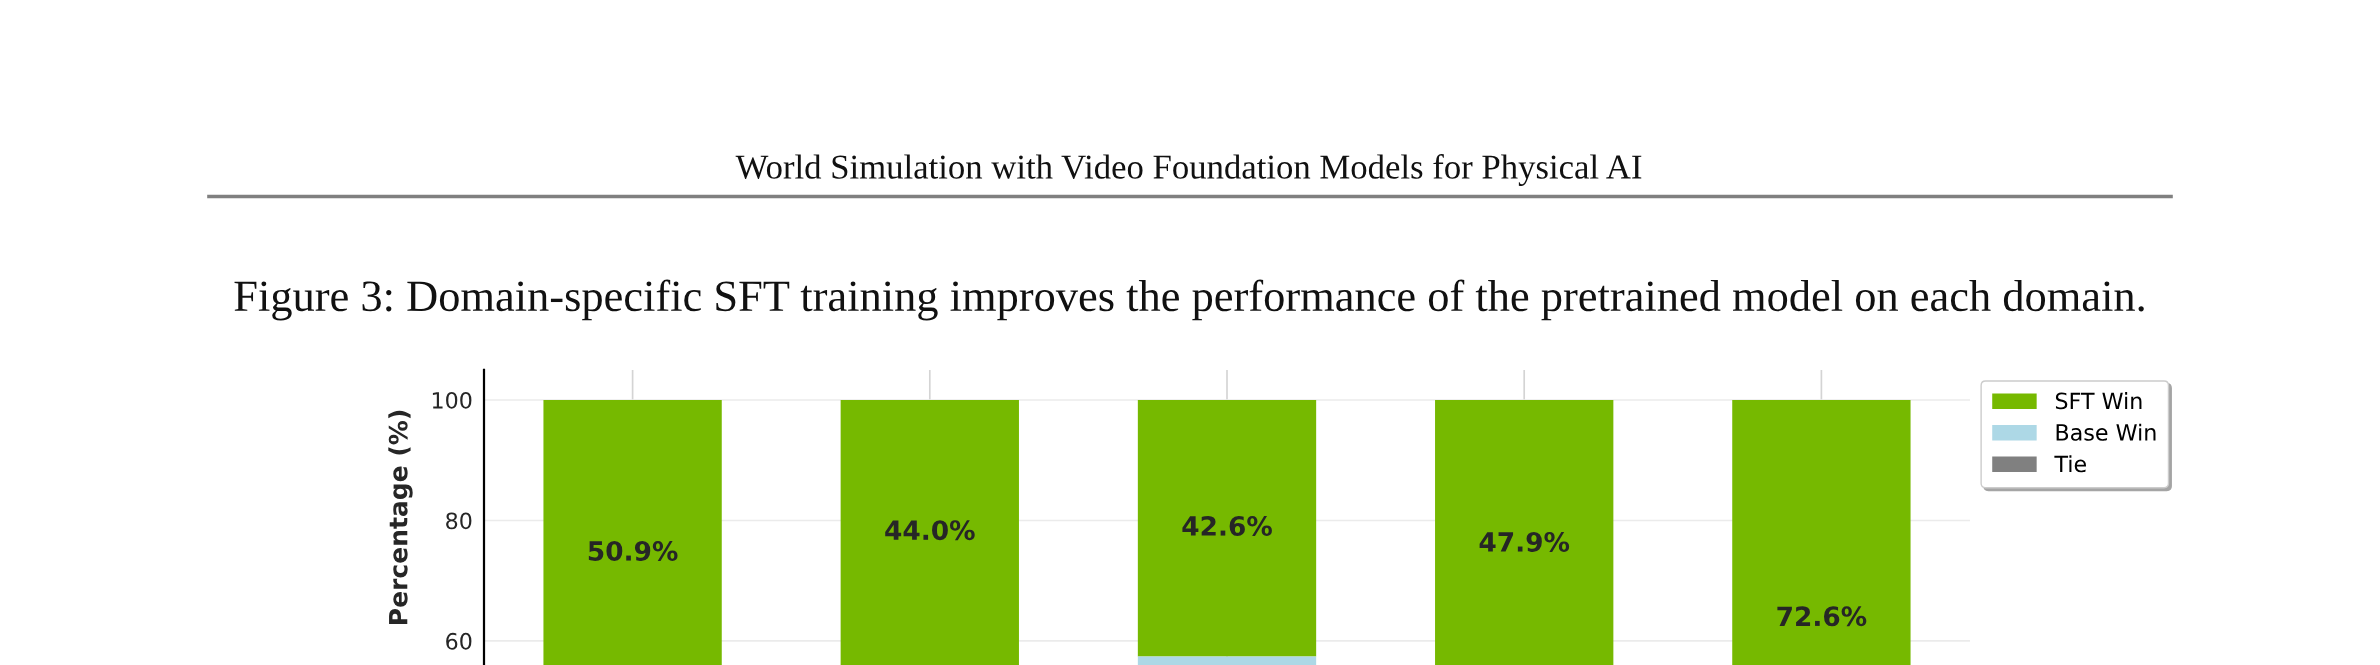  What do you see at coordinates (452, 400) in the screenshot?
I see `y-tick-label: 100` at bounding box center [452, 400].